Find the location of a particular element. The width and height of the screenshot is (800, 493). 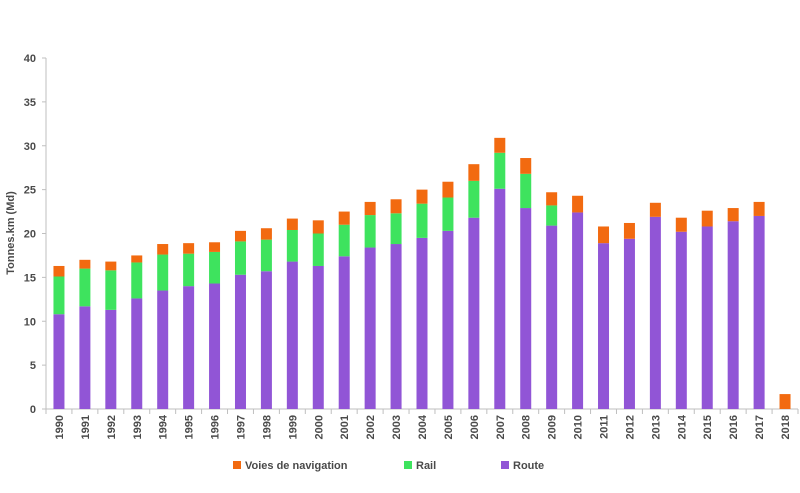

bar-route-1998 is located at coordinates (266, 340).